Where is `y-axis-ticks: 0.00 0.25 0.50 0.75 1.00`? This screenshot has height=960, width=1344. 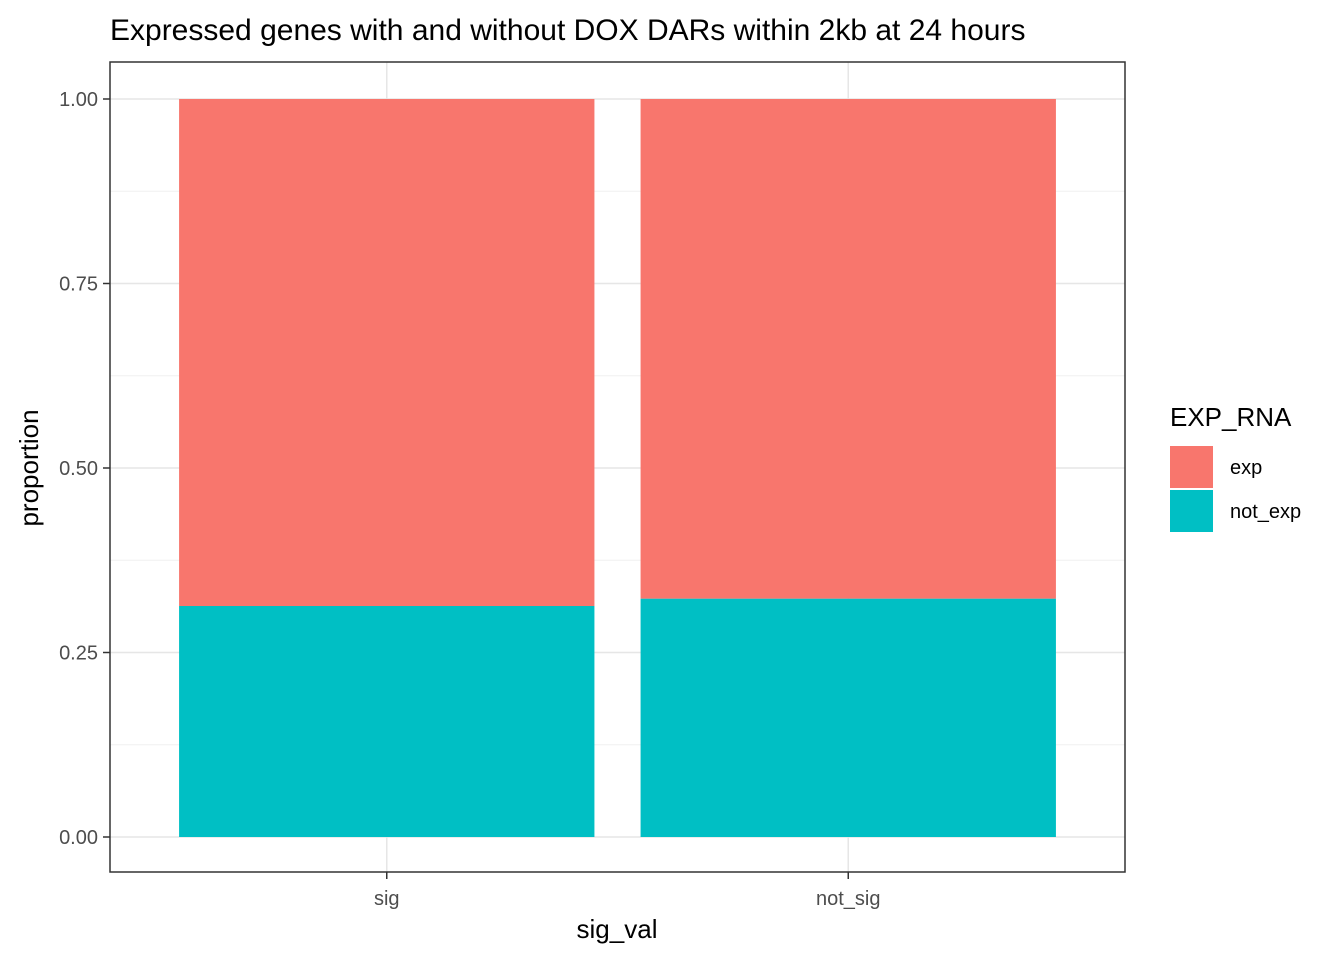
y-axis-ticks: 0.00 0.25 0.50 0.75 1.00 is located at coordinates (84, 469).